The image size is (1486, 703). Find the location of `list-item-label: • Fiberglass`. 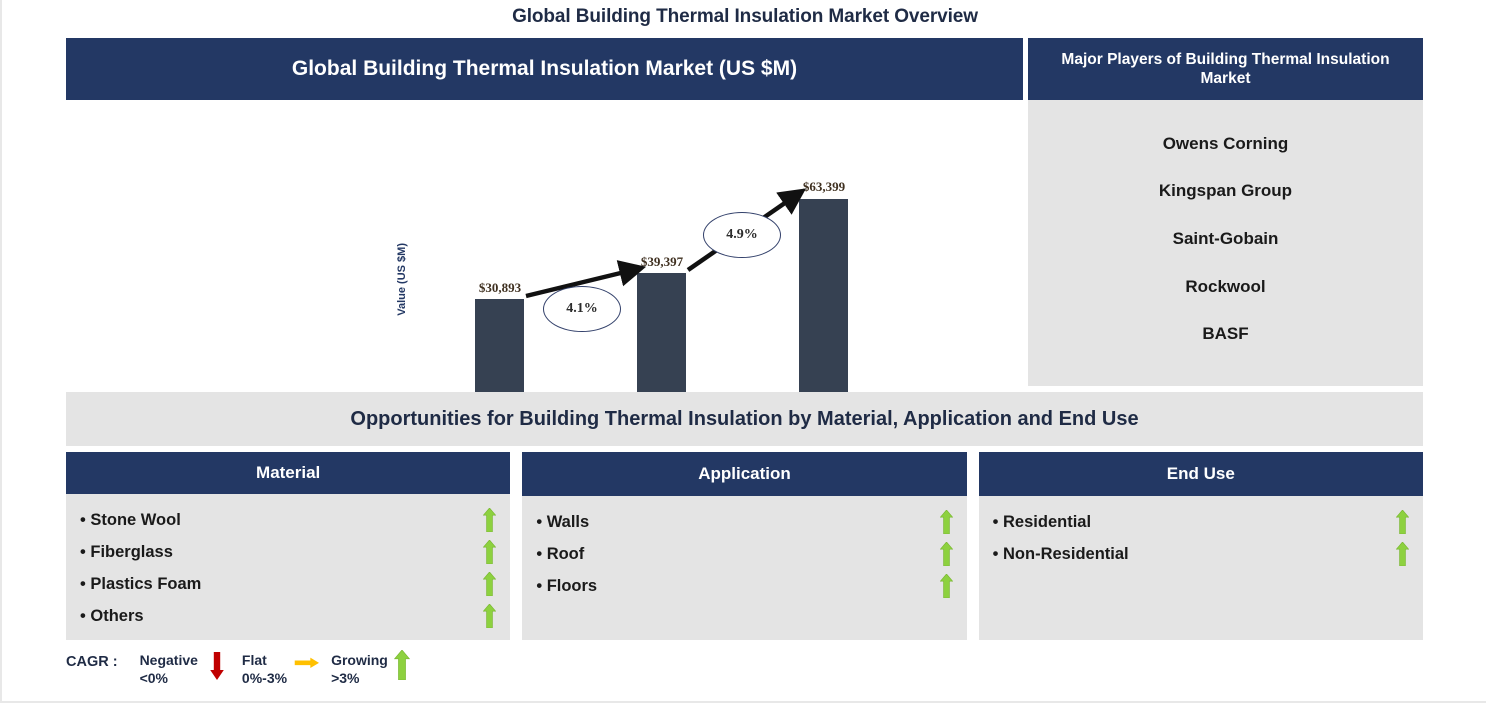

list-item-label: • Fiberglass is located at coordinates (126, 551).